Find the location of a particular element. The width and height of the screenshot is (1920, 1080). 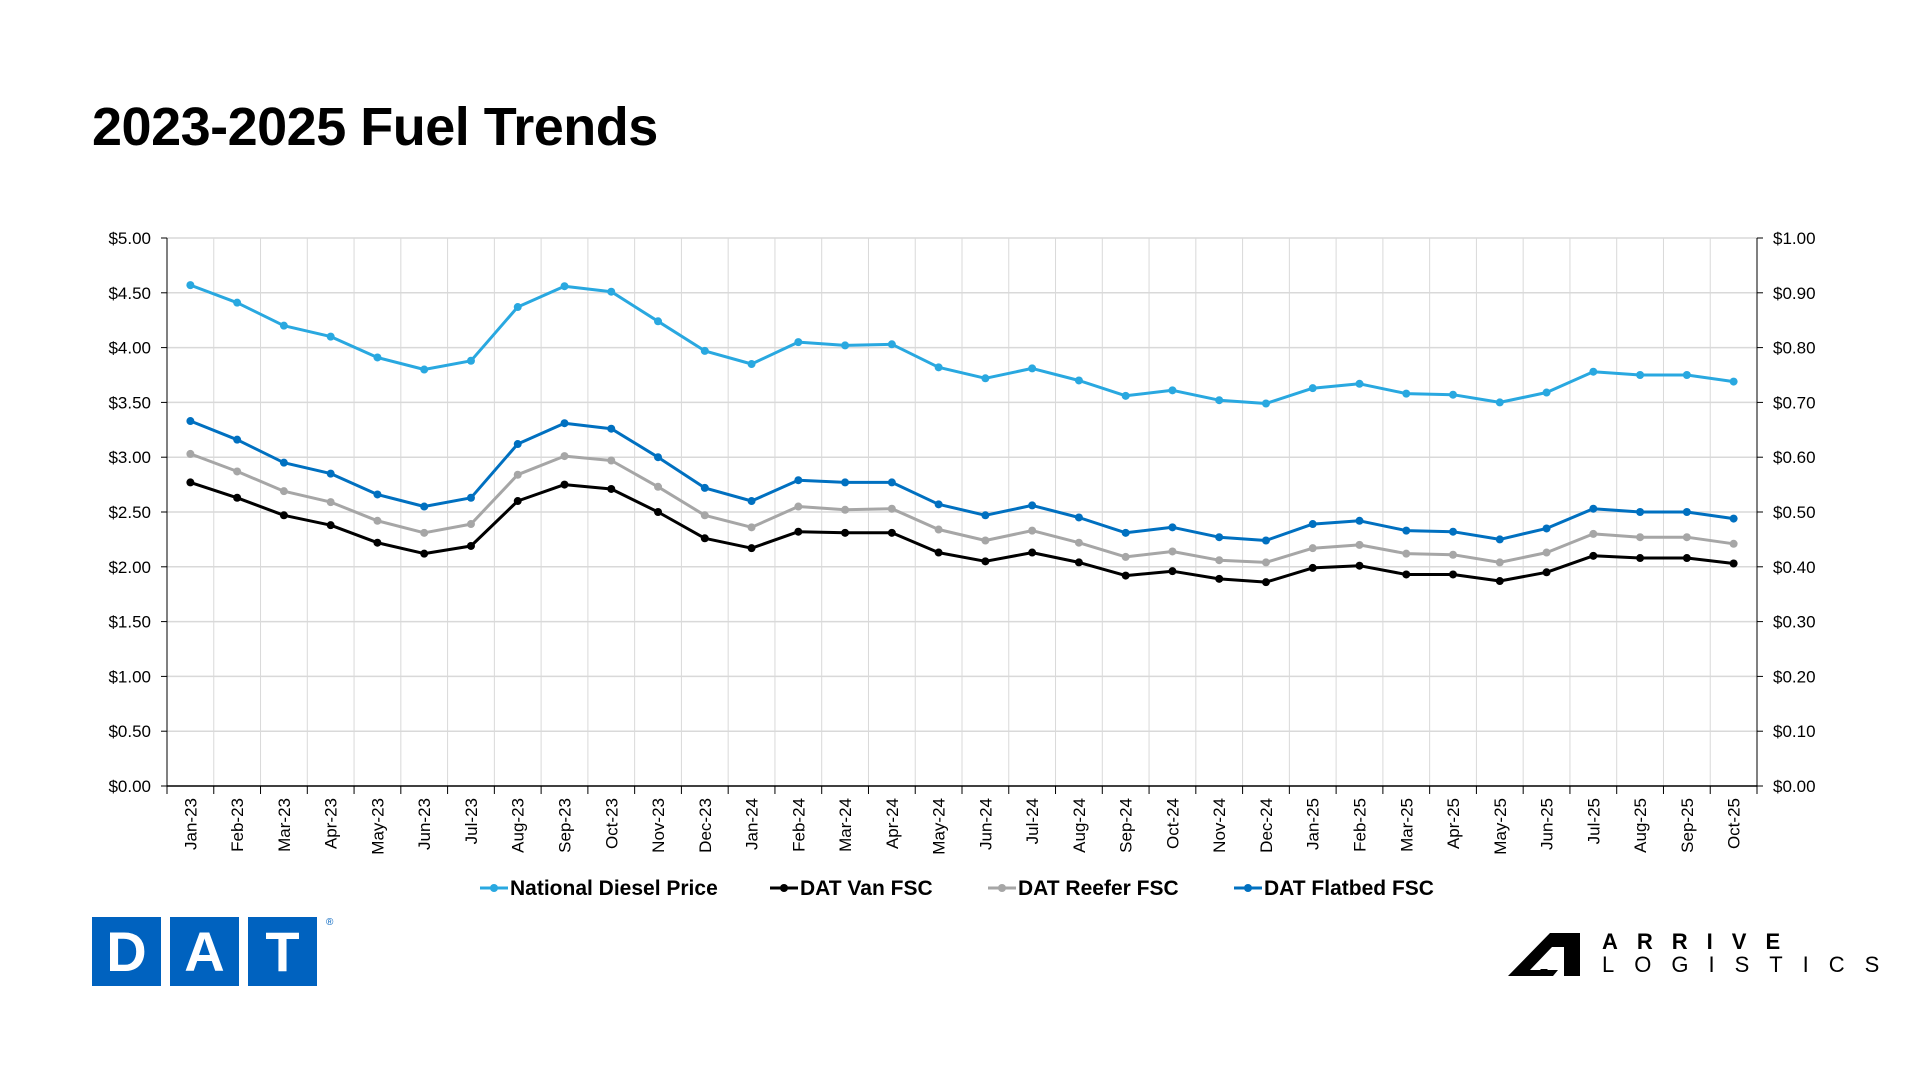

x-tick-label: Dec-23 is located at coordinates (705, 825).